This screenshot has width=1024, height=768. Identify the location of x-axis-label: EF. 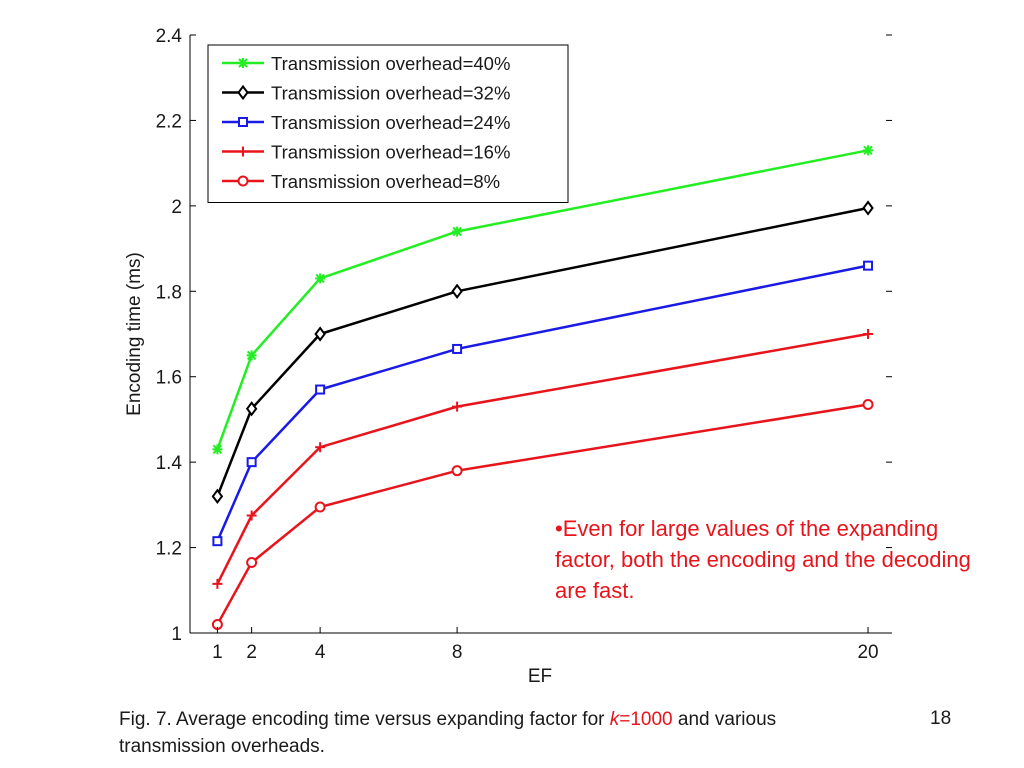
(540, 676).